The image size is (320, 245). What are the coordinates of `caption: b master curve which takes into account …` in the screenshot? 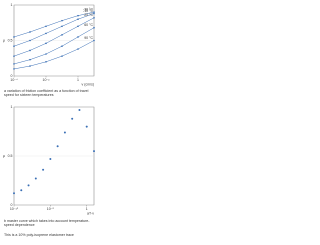 It's located at (47, 223).